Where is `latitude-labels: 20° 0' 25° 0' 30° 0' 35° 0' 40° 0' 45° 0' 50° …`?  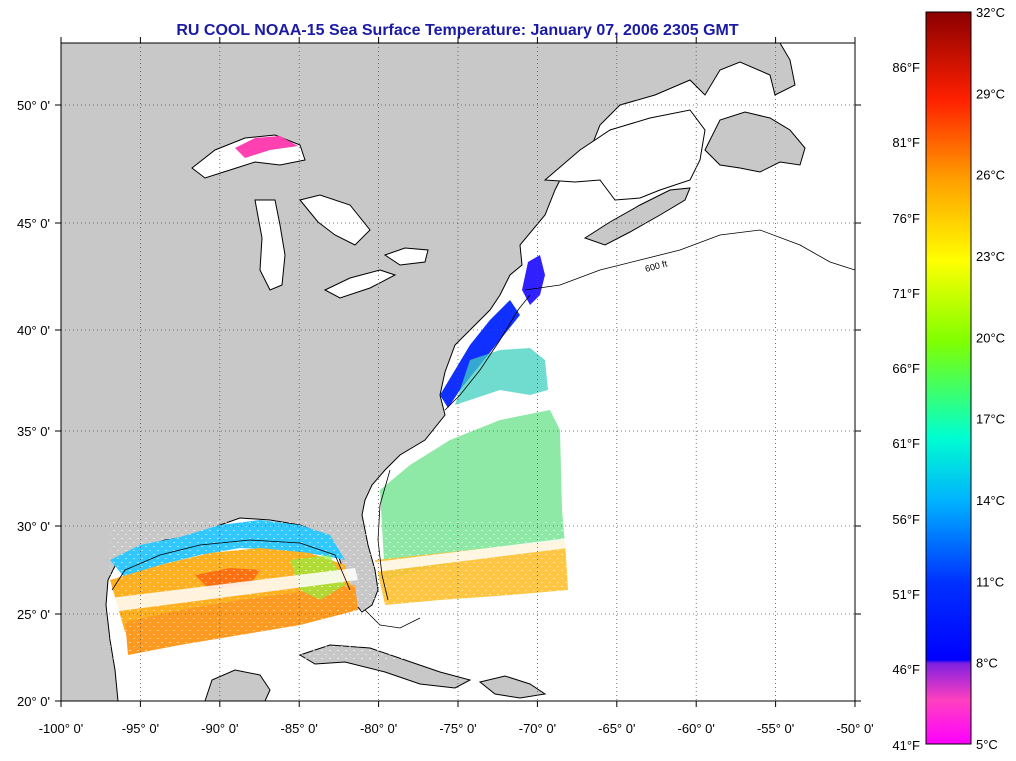 latitude-labels: 20° 0' 25° 0' 30° 0' 35° 0' 40° 0' 45° 0' 50° … is located at coordinates (33, 403).